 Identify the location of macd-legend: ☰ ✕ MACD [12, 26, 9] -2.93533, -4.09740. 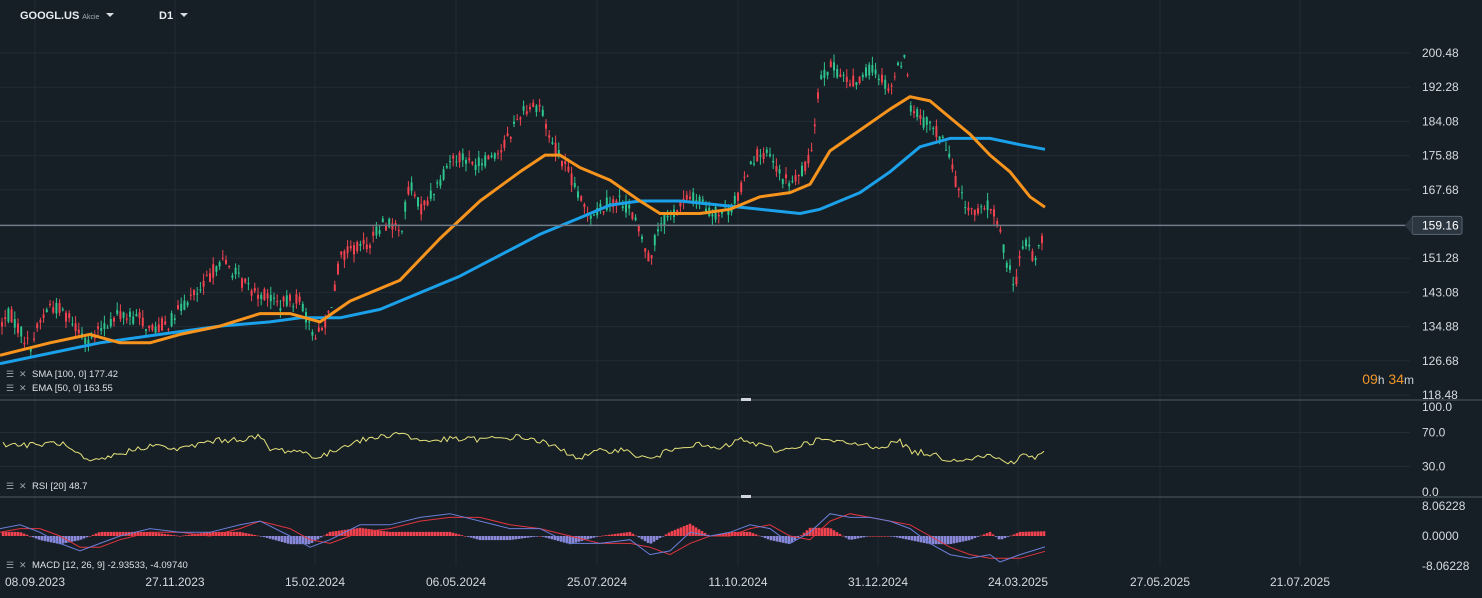
(97, 565).